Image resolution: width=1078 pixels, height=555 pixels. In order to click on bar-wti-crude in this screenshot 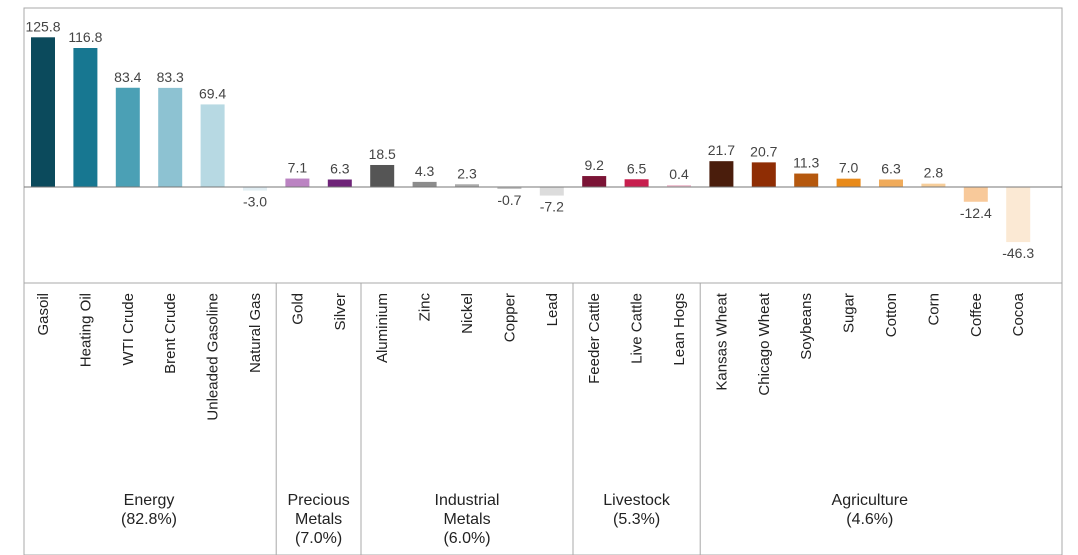, I will do `click(127, 137)`.